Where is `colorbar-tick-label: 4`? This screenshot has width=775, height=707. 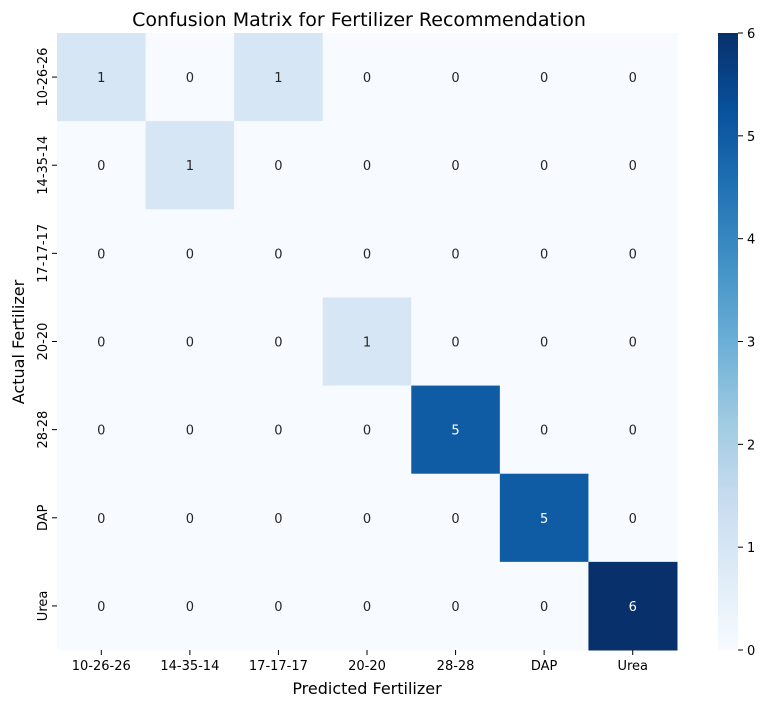
colorbar-tick-label: 4 is located at coordinates (751, 240).